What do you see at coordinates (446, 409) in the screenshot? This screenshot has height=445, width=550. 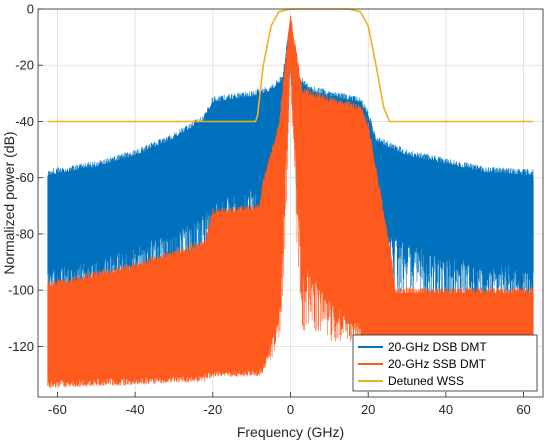 I see `x-tick-label-5: 40` at bounding box center [446, 409].